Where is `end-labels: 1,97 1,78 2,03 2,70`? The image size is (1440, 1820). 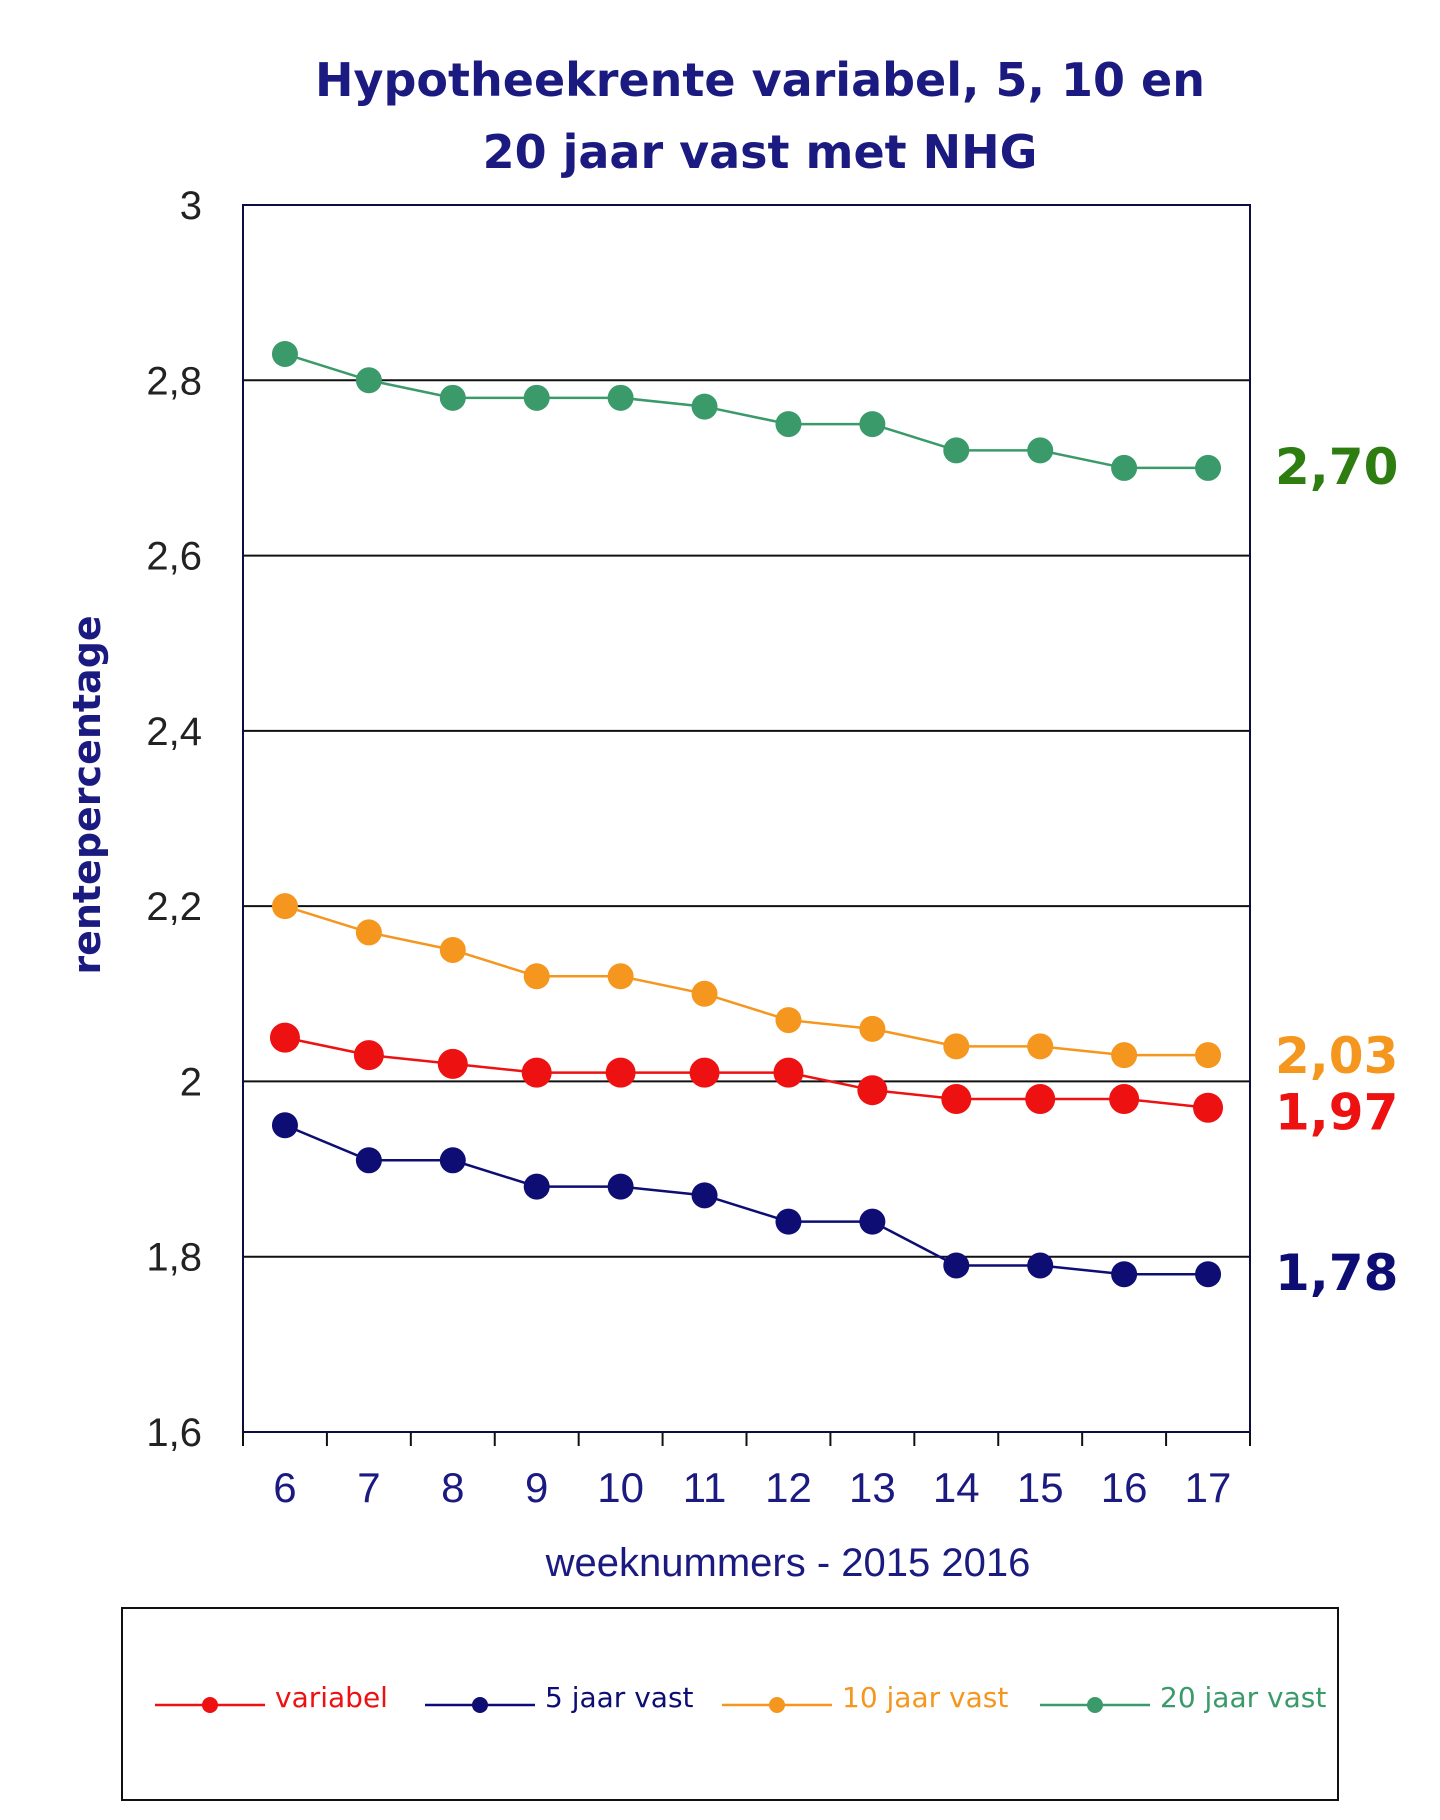
end-labels: 1,97 1,78 2,03 2,70 is located at coordinates (1336, 870).